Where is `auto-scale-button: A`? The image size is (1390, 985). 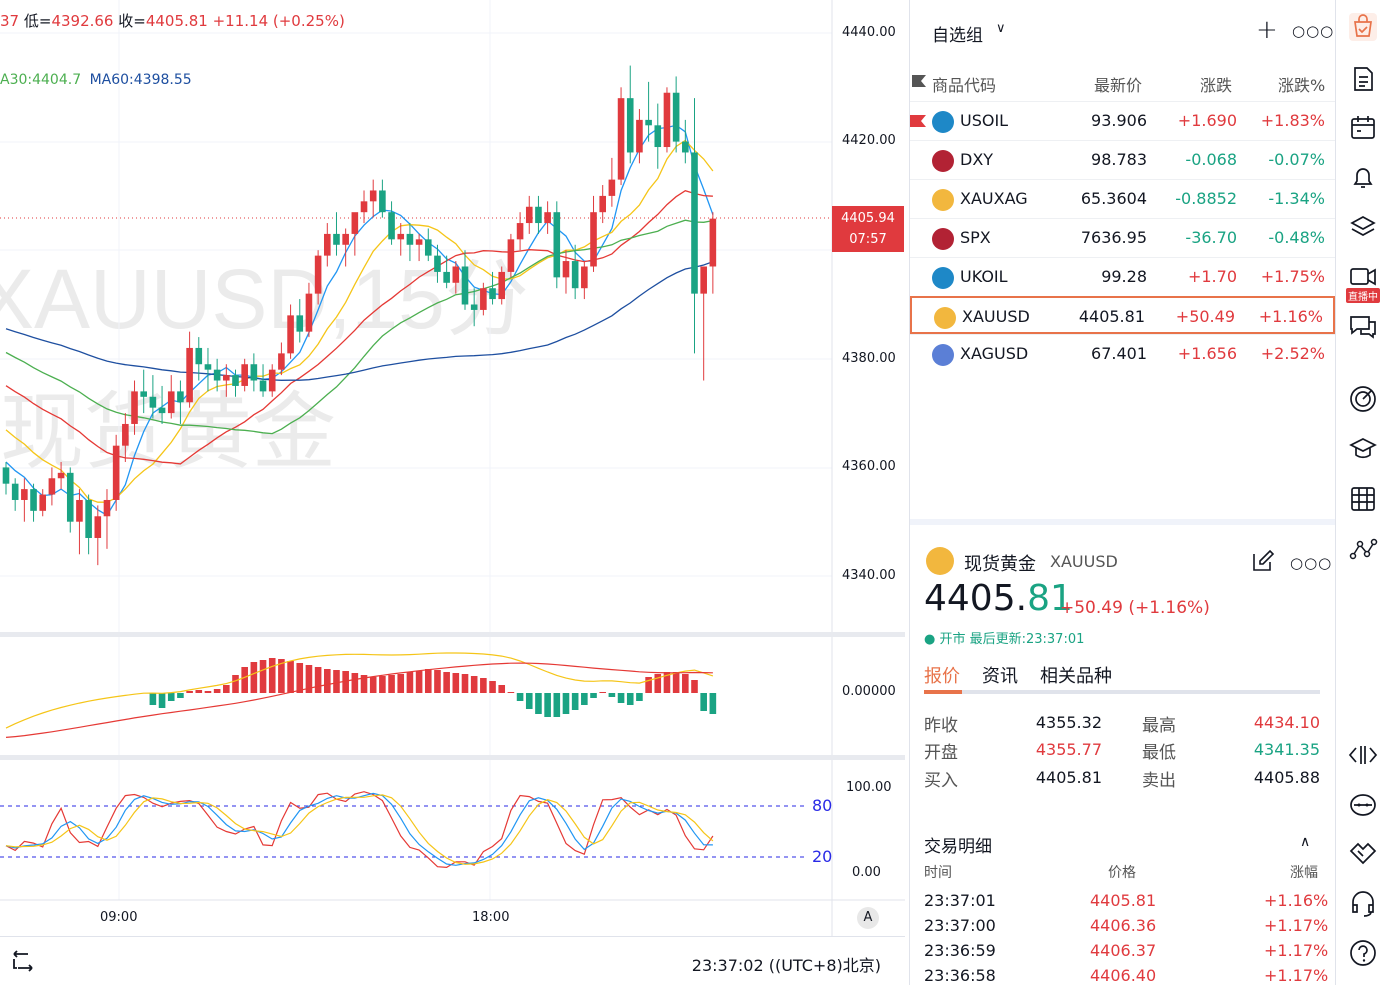 auto-scale-button: A is located at coordinates (868, 918).